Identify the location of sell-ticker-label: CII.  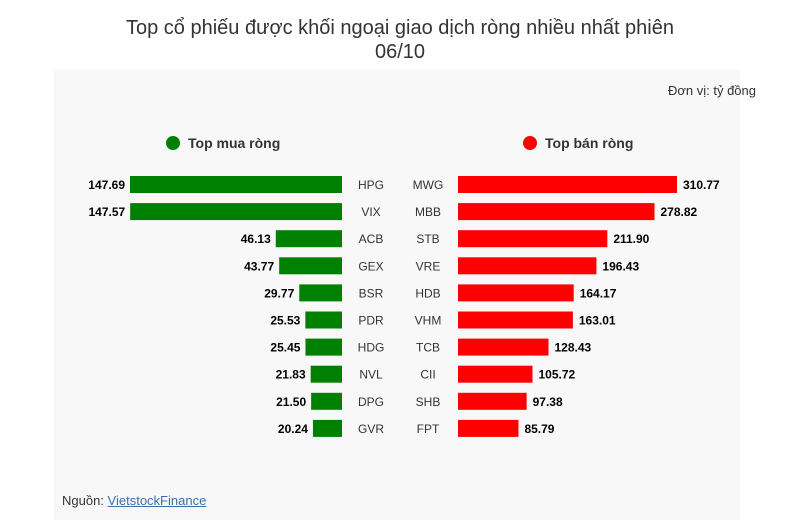
(427, 375).